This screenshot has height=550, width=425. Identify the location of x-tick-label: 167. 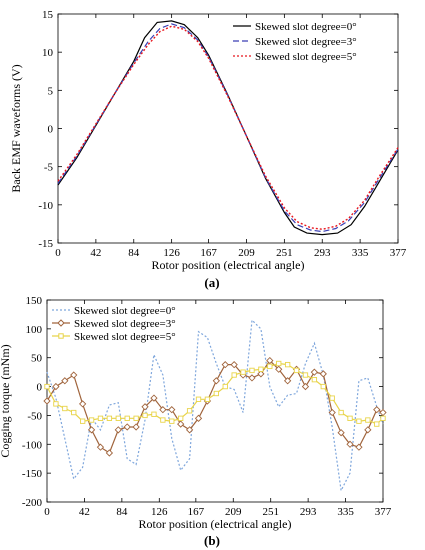
(196, 512).